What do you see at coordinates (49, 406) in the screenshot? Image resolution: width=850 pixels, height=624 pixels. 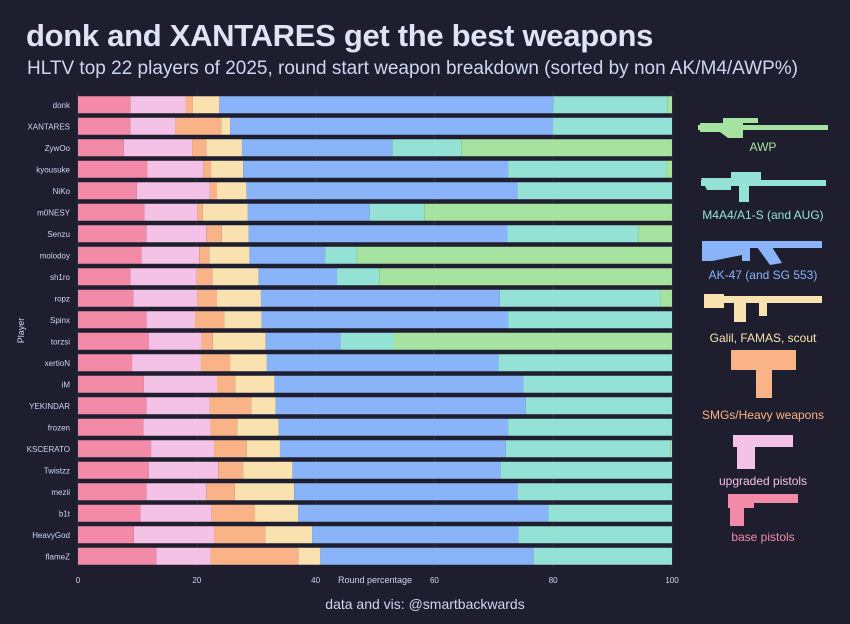 I see `y-tick-label: YEKINDAR` at bounding box center [49, 406].